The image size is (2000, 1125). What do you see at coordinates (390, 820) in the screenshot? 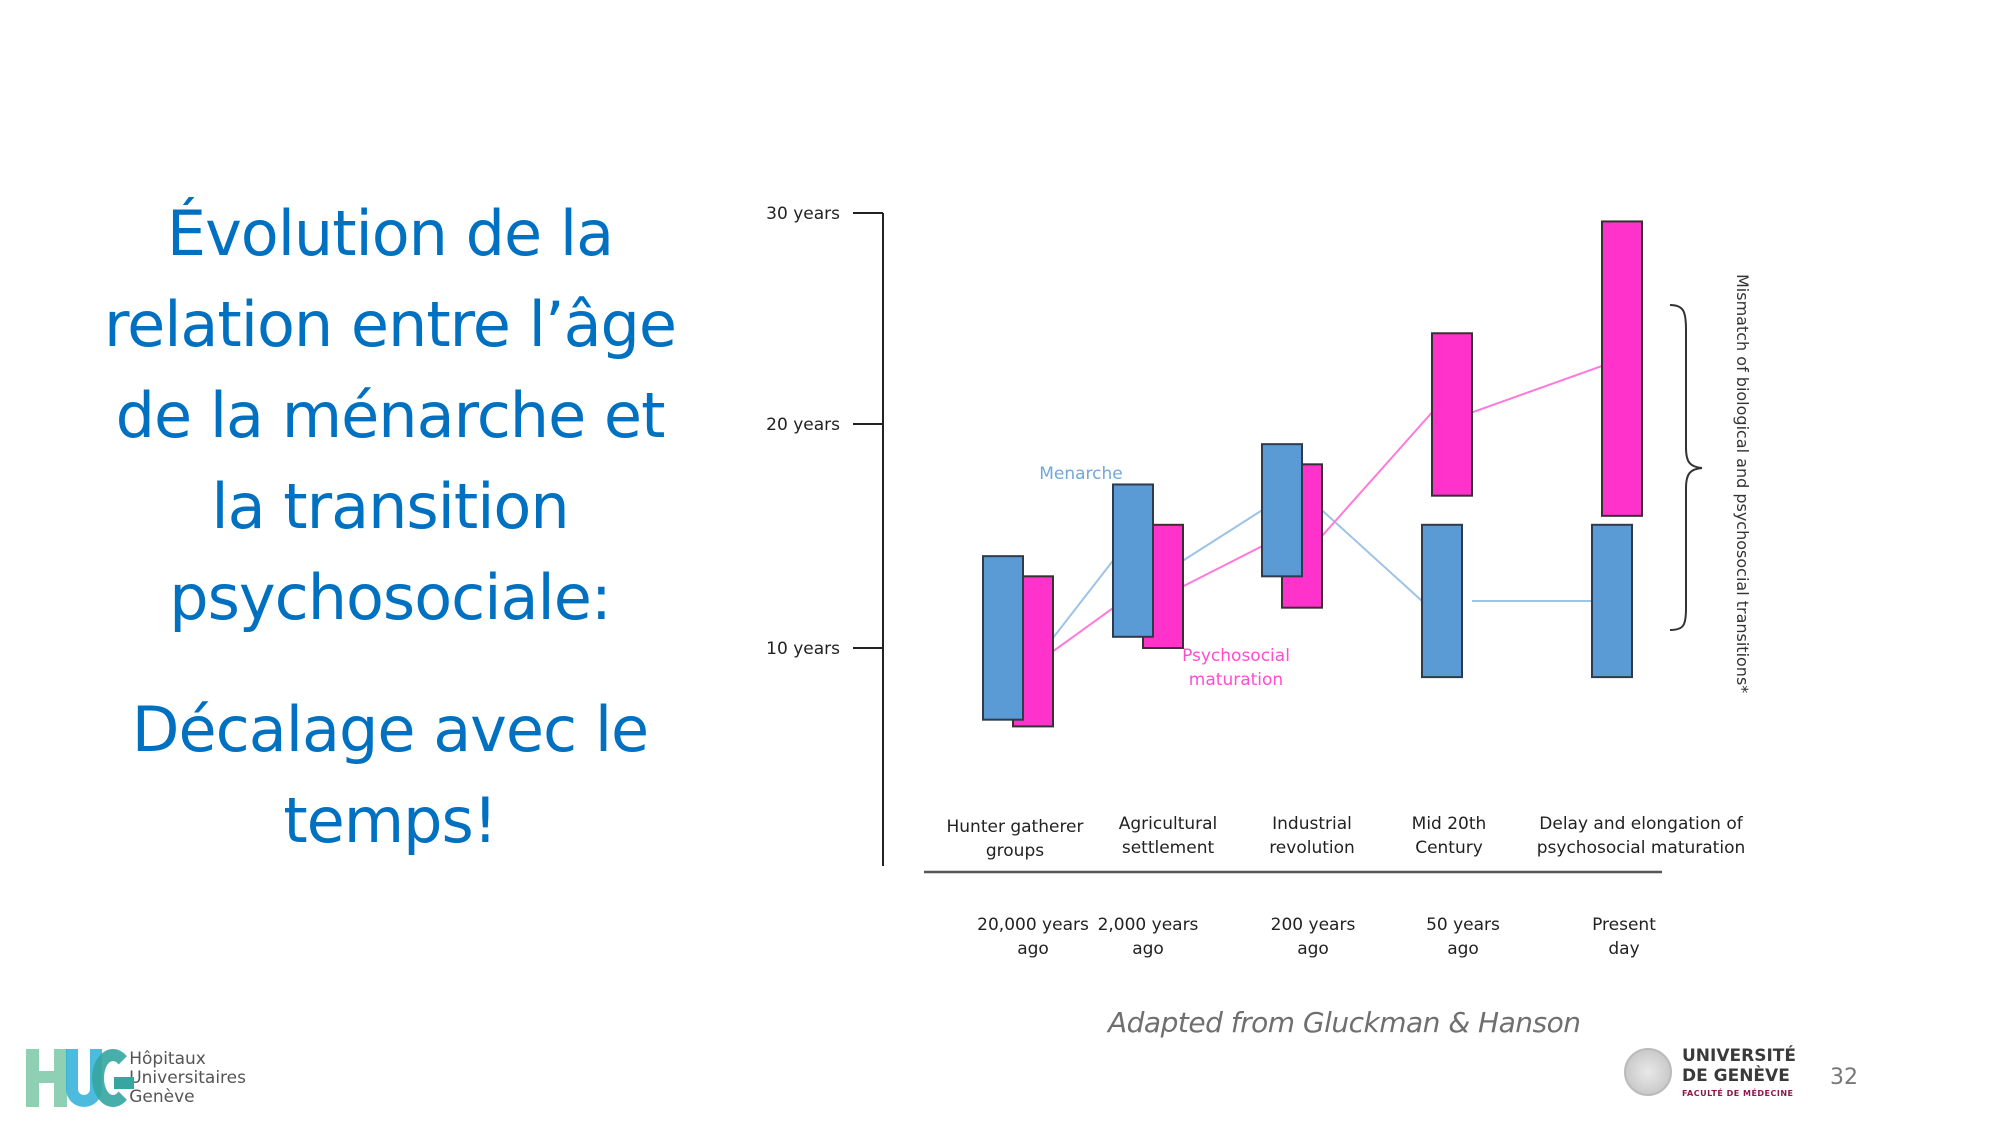
I see `subtitle-line: temps!` at bounding box center [390, 820].